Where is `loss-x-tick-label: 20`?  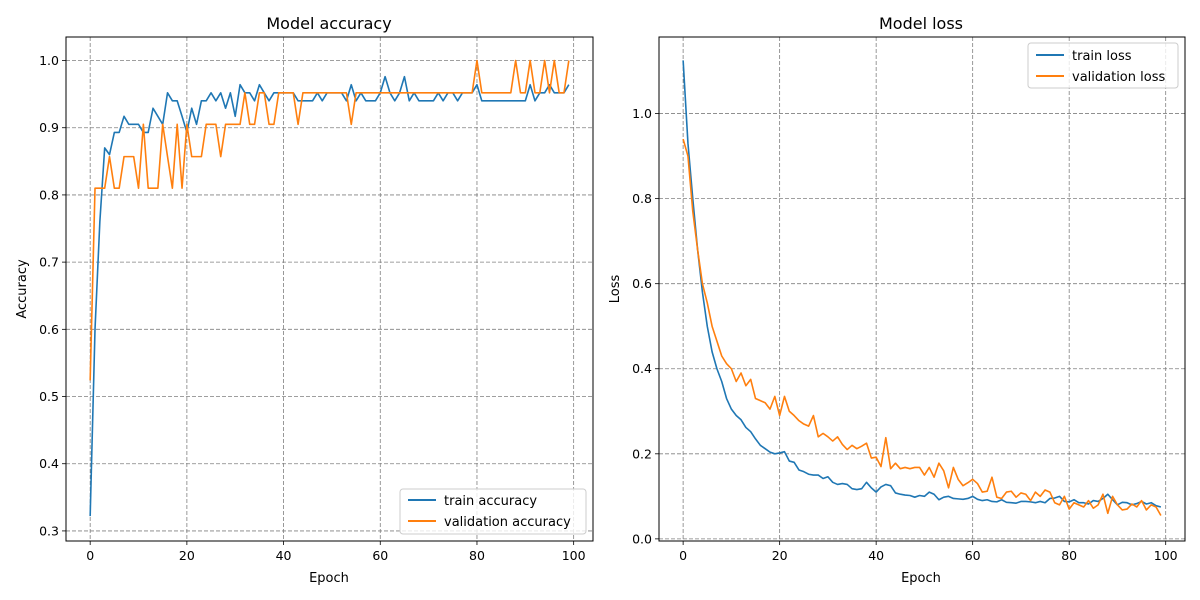 loss-x-tick-label: 20 is located at coordinates (780, 555).